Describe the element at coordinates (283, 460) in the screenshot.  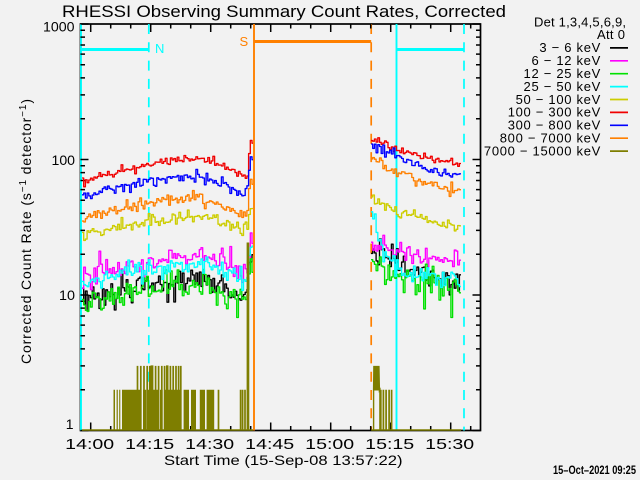
I see `svg-text:Start Time (15-Sep-08 13:57:22: Start Time (15-Sep-08 13:57:22)` at that location.